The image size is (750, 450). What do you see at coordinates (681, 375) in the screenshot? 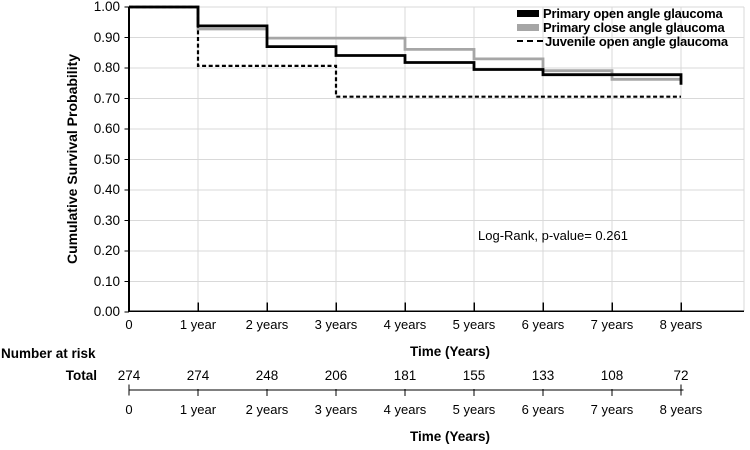
I see `risk-value: 72` at bounding box center [681, 375].